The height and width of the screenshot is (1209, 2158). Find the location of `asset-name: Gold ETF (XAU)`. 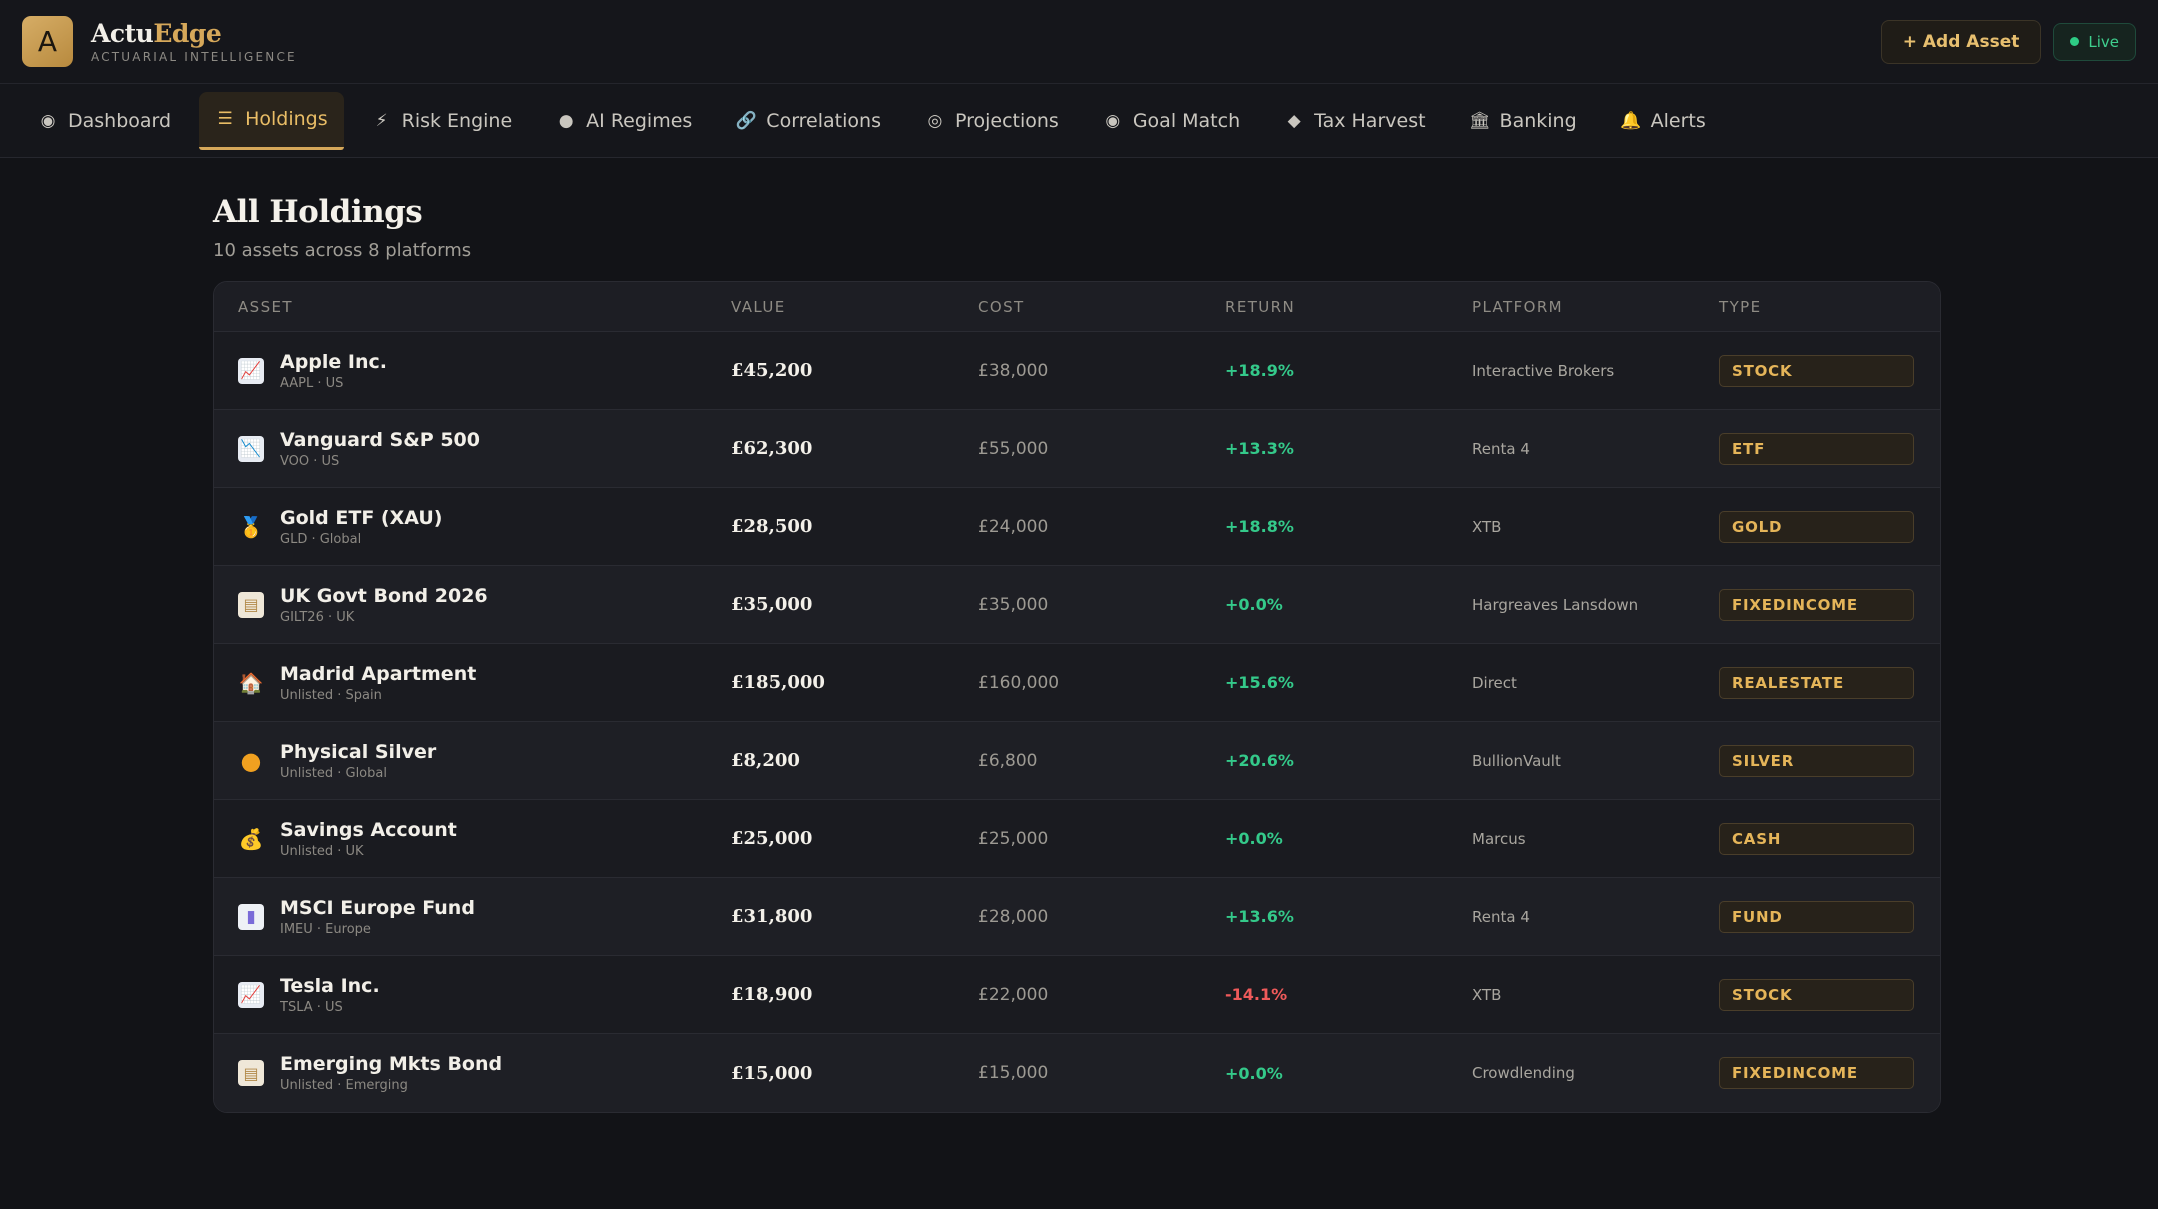

asset-name: Gold ETF (XAU) is located at coordinates (361, 517).